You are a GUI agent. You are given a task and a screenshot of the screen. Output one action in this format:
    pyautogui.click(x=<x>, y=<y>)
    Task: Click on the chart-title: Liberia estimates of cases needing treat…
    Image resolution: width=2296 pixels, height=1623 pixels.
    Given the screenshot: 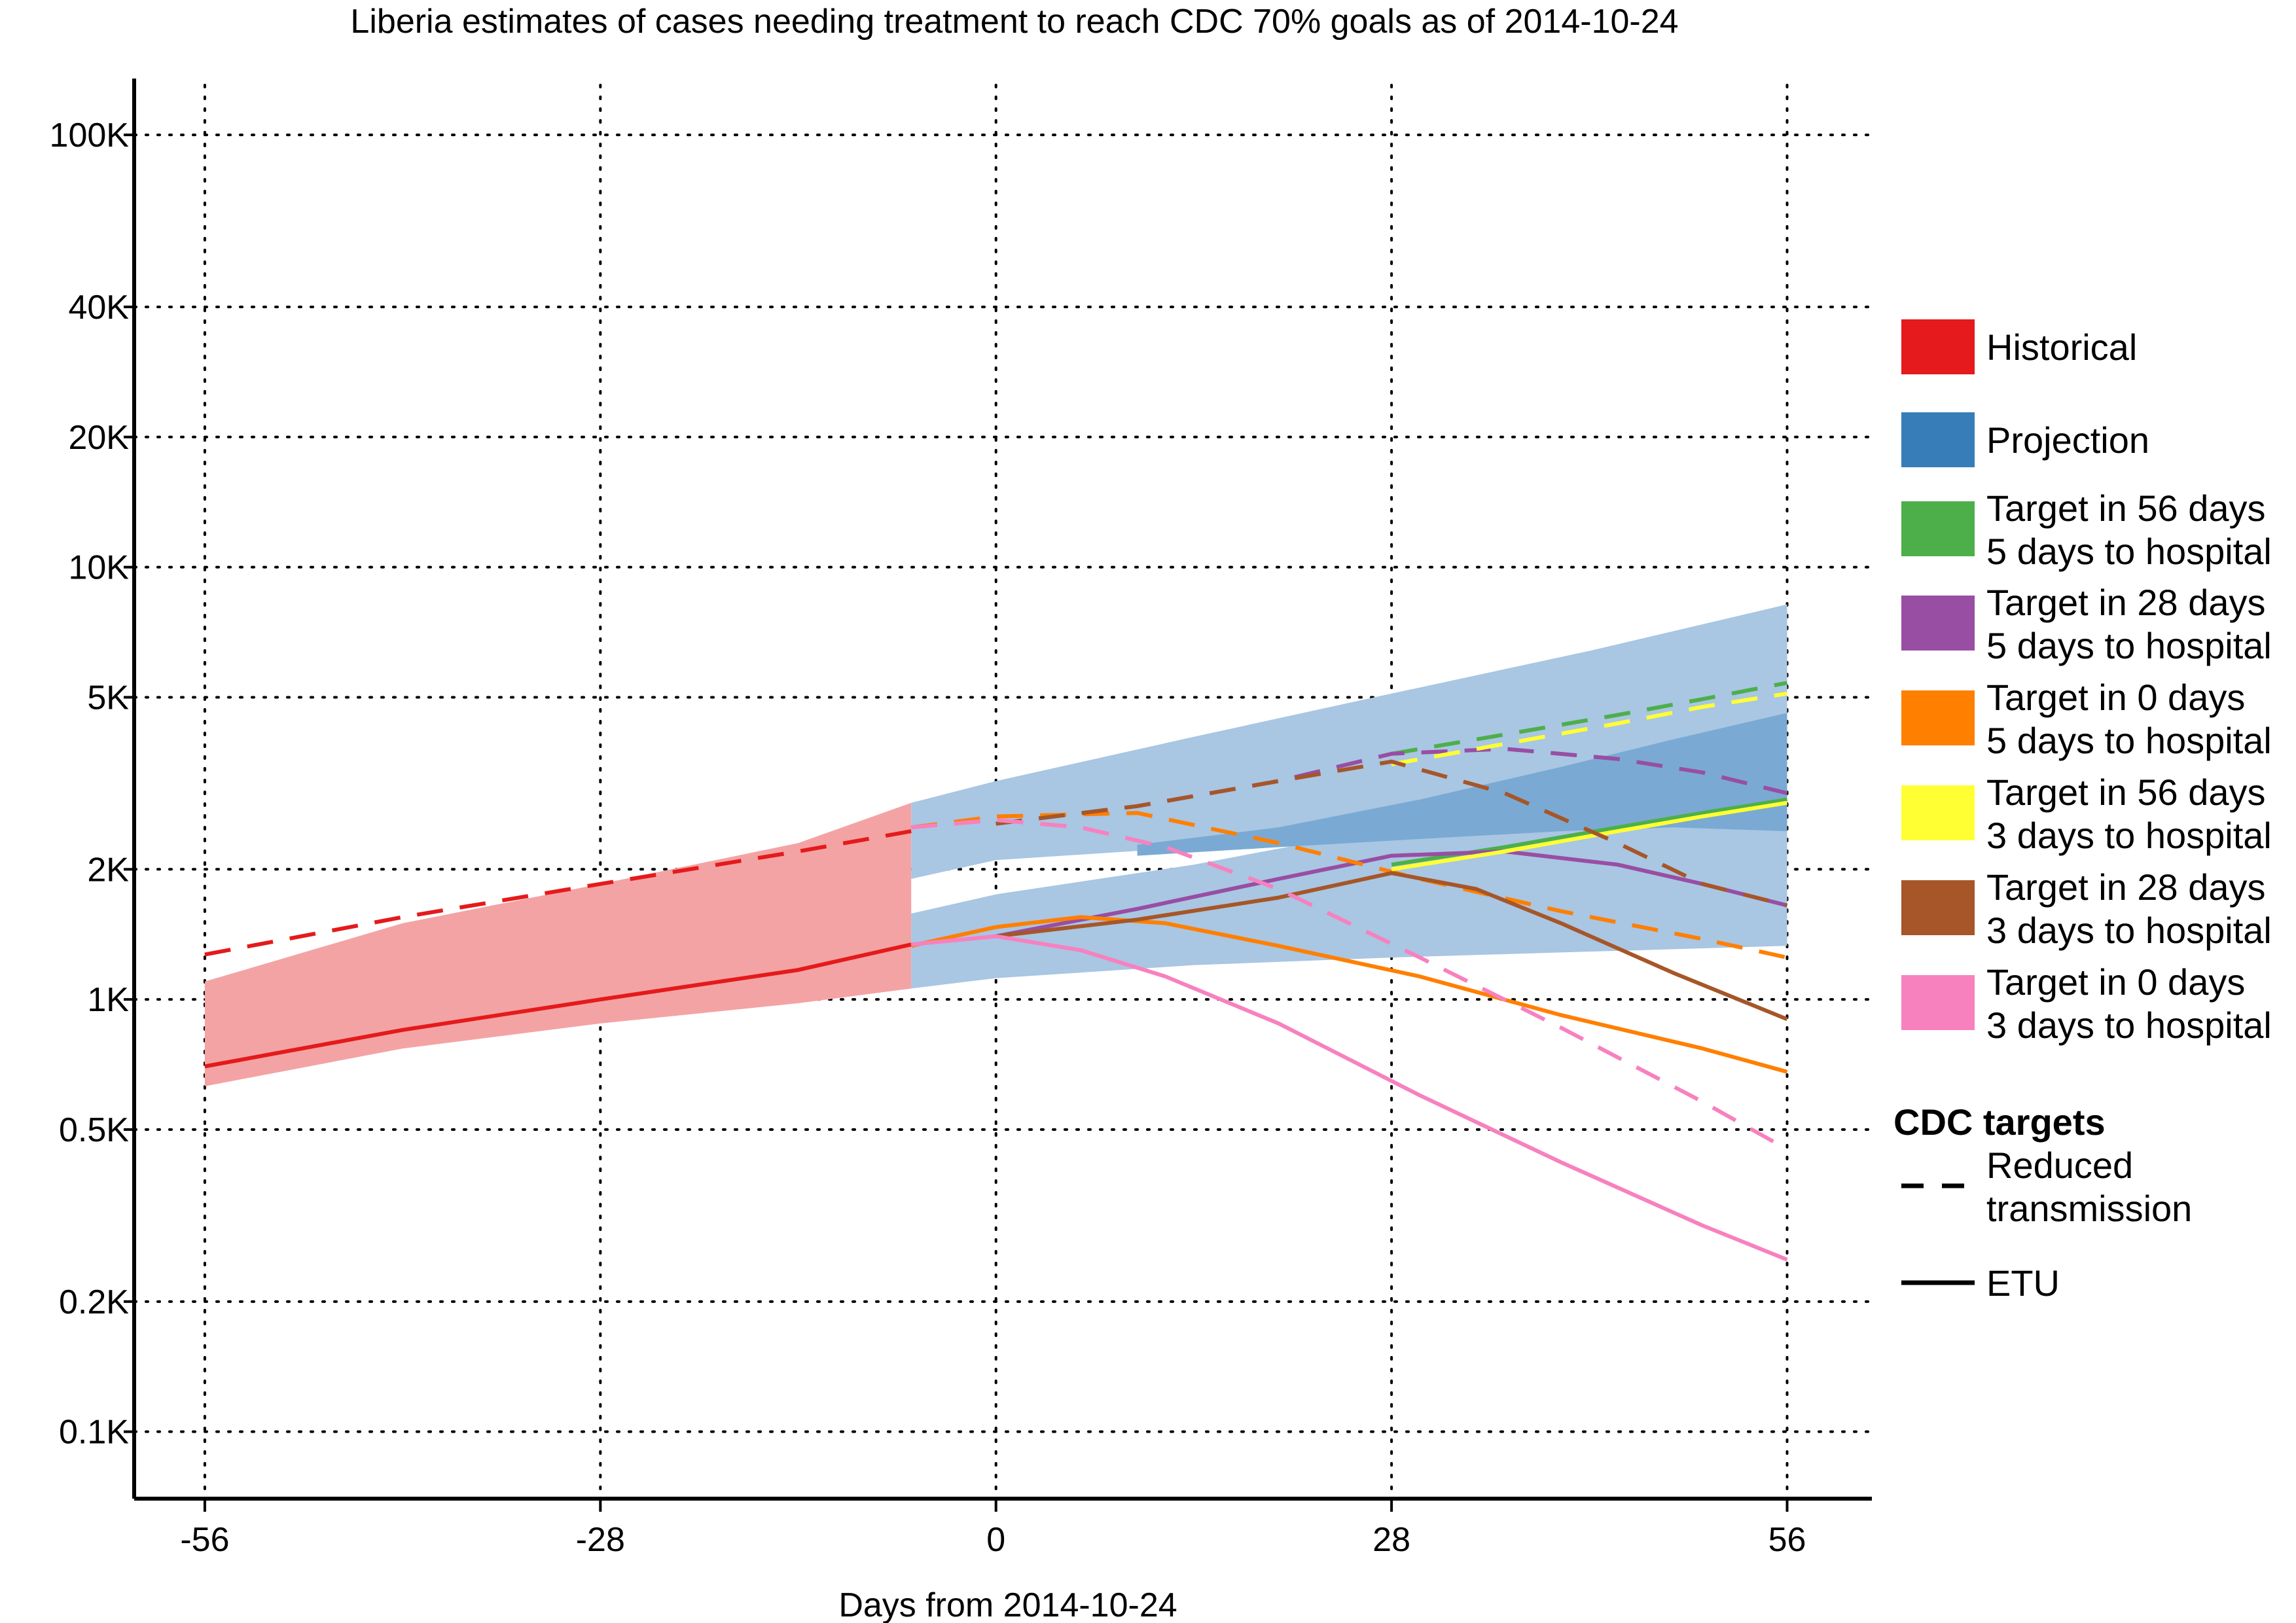 What is the action you would take?
    pyautogui.click(x=1014, y=22)
    